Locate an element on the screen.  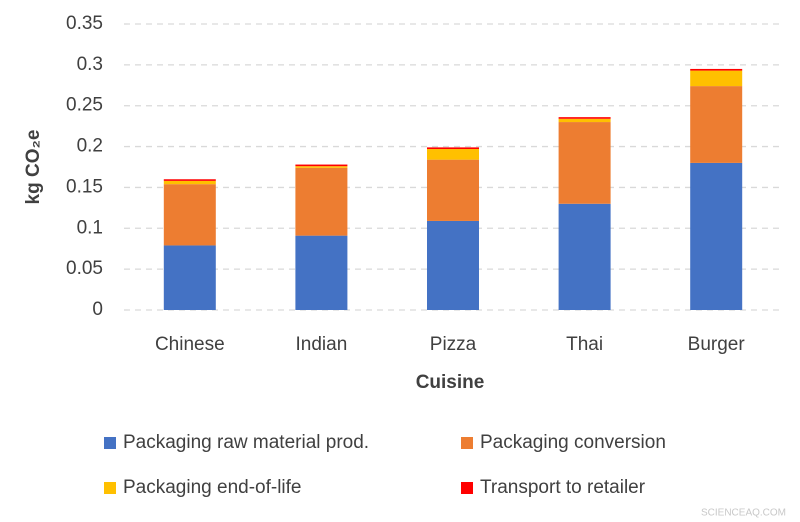
legend-label: Packaging raw material prod. is located at coordinates (246, 442).